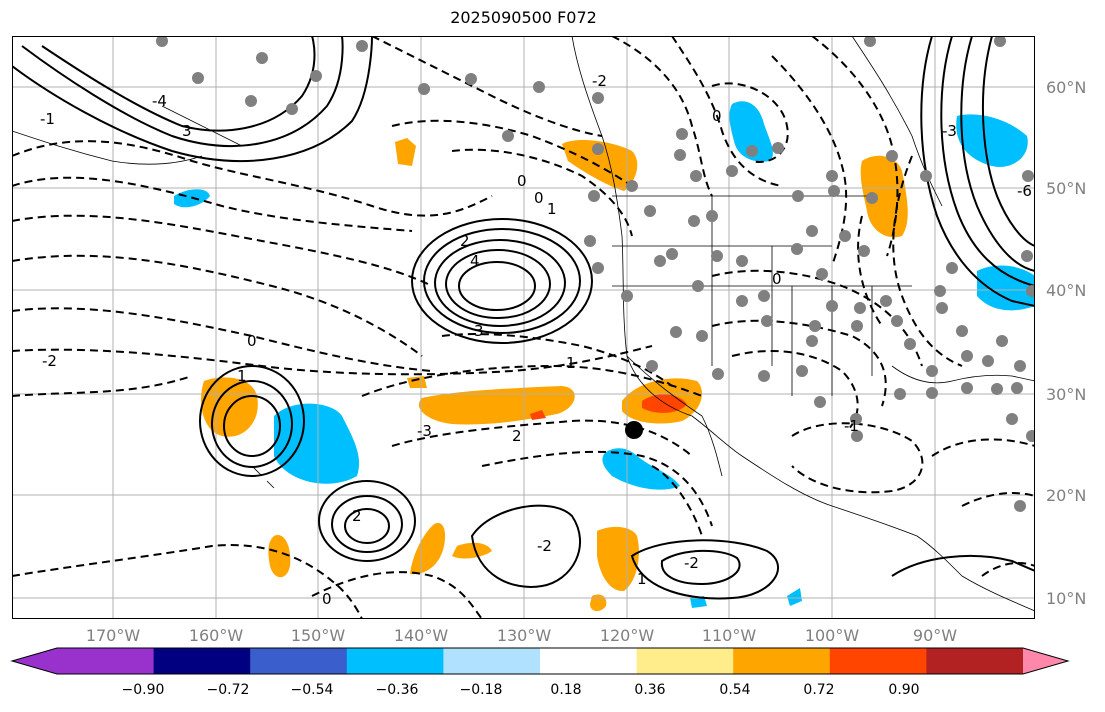 Image resolution: width=1105 pixels, height=712 pixels. I want to click on colorbar-tick-label: −0.90, so click(143, 690).